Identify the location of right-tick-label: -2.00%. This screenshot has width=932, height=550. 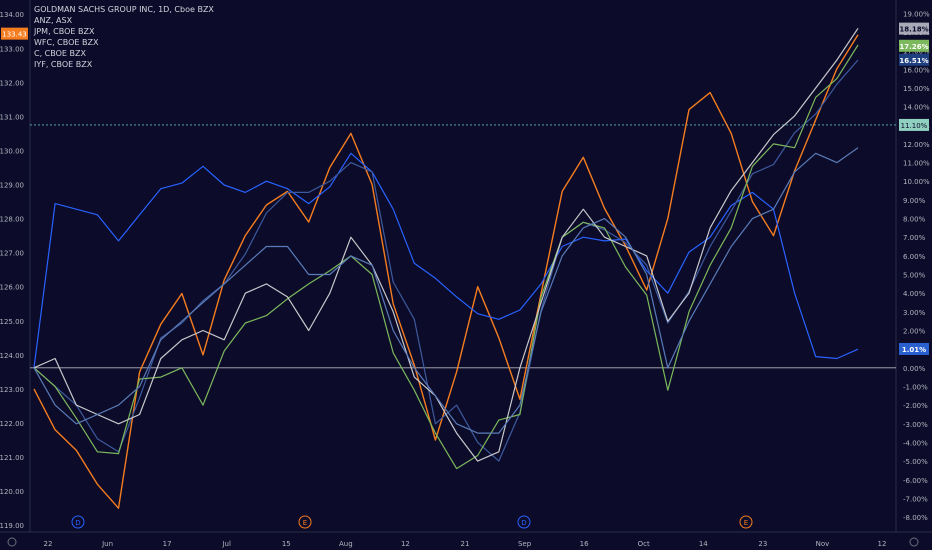
(915, 406).